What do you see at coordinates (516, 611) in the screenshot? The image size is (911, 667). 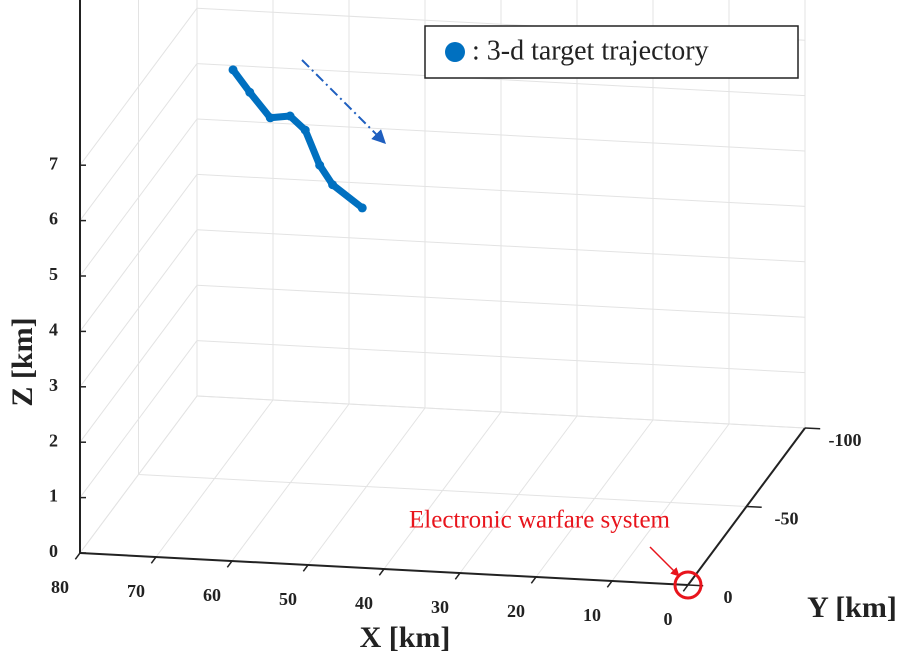 I see `x-tick-label: 20` at bounding box center [516, 611].